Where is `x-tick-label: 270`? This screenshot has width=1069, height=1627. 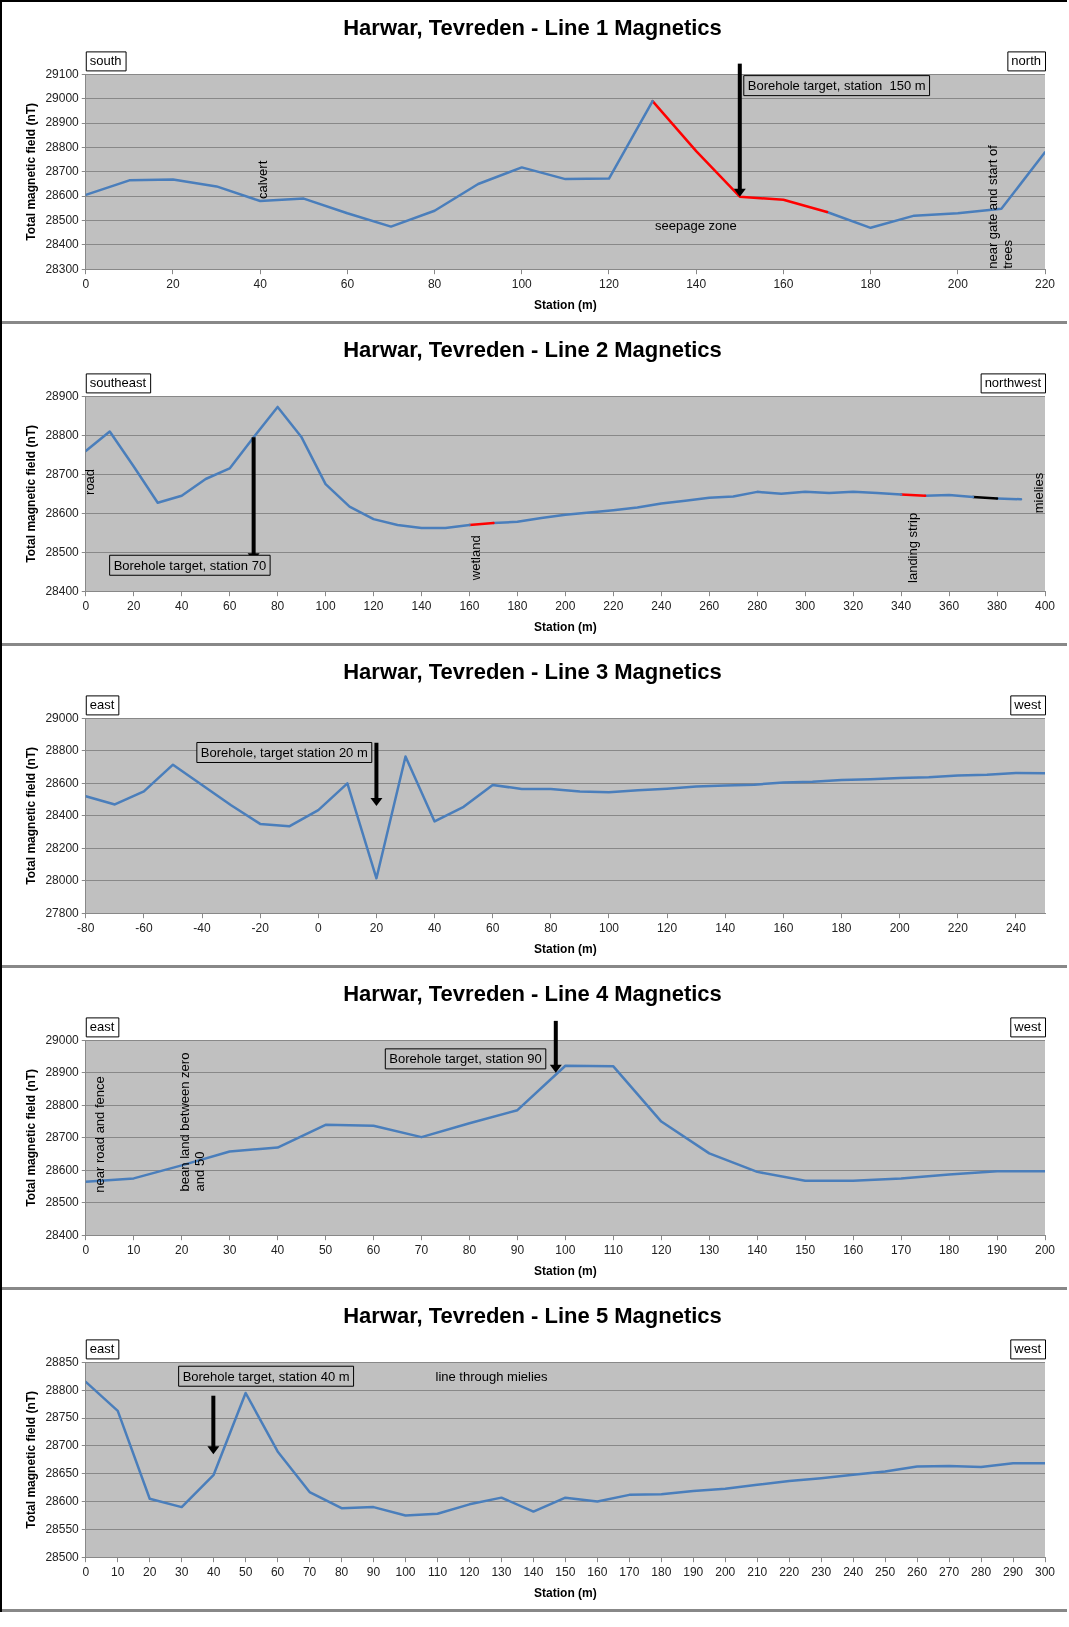
x-tick-label: 270 is located at coordinates (949, 1571).